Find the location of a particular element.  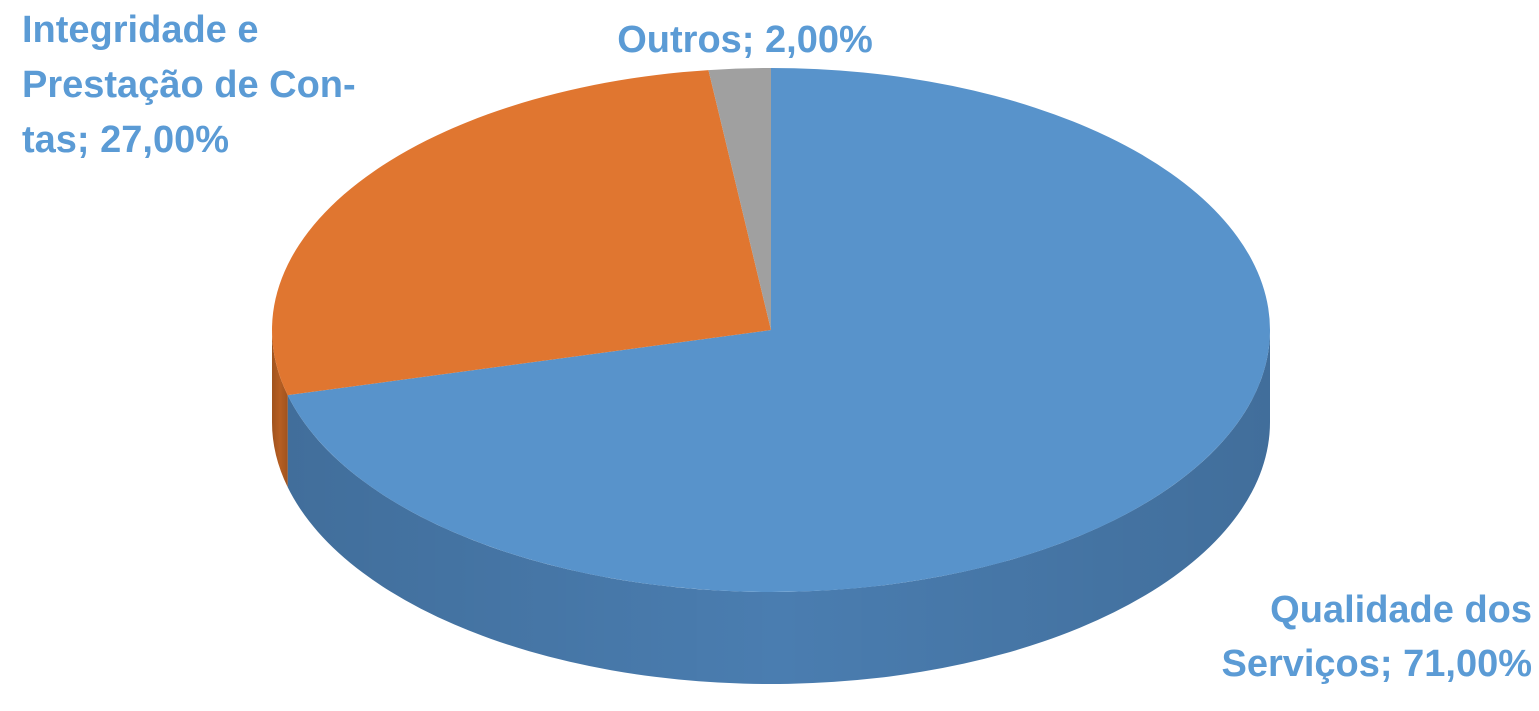

data-label: Outros; 2,00% is located at coordinates (745, 40).